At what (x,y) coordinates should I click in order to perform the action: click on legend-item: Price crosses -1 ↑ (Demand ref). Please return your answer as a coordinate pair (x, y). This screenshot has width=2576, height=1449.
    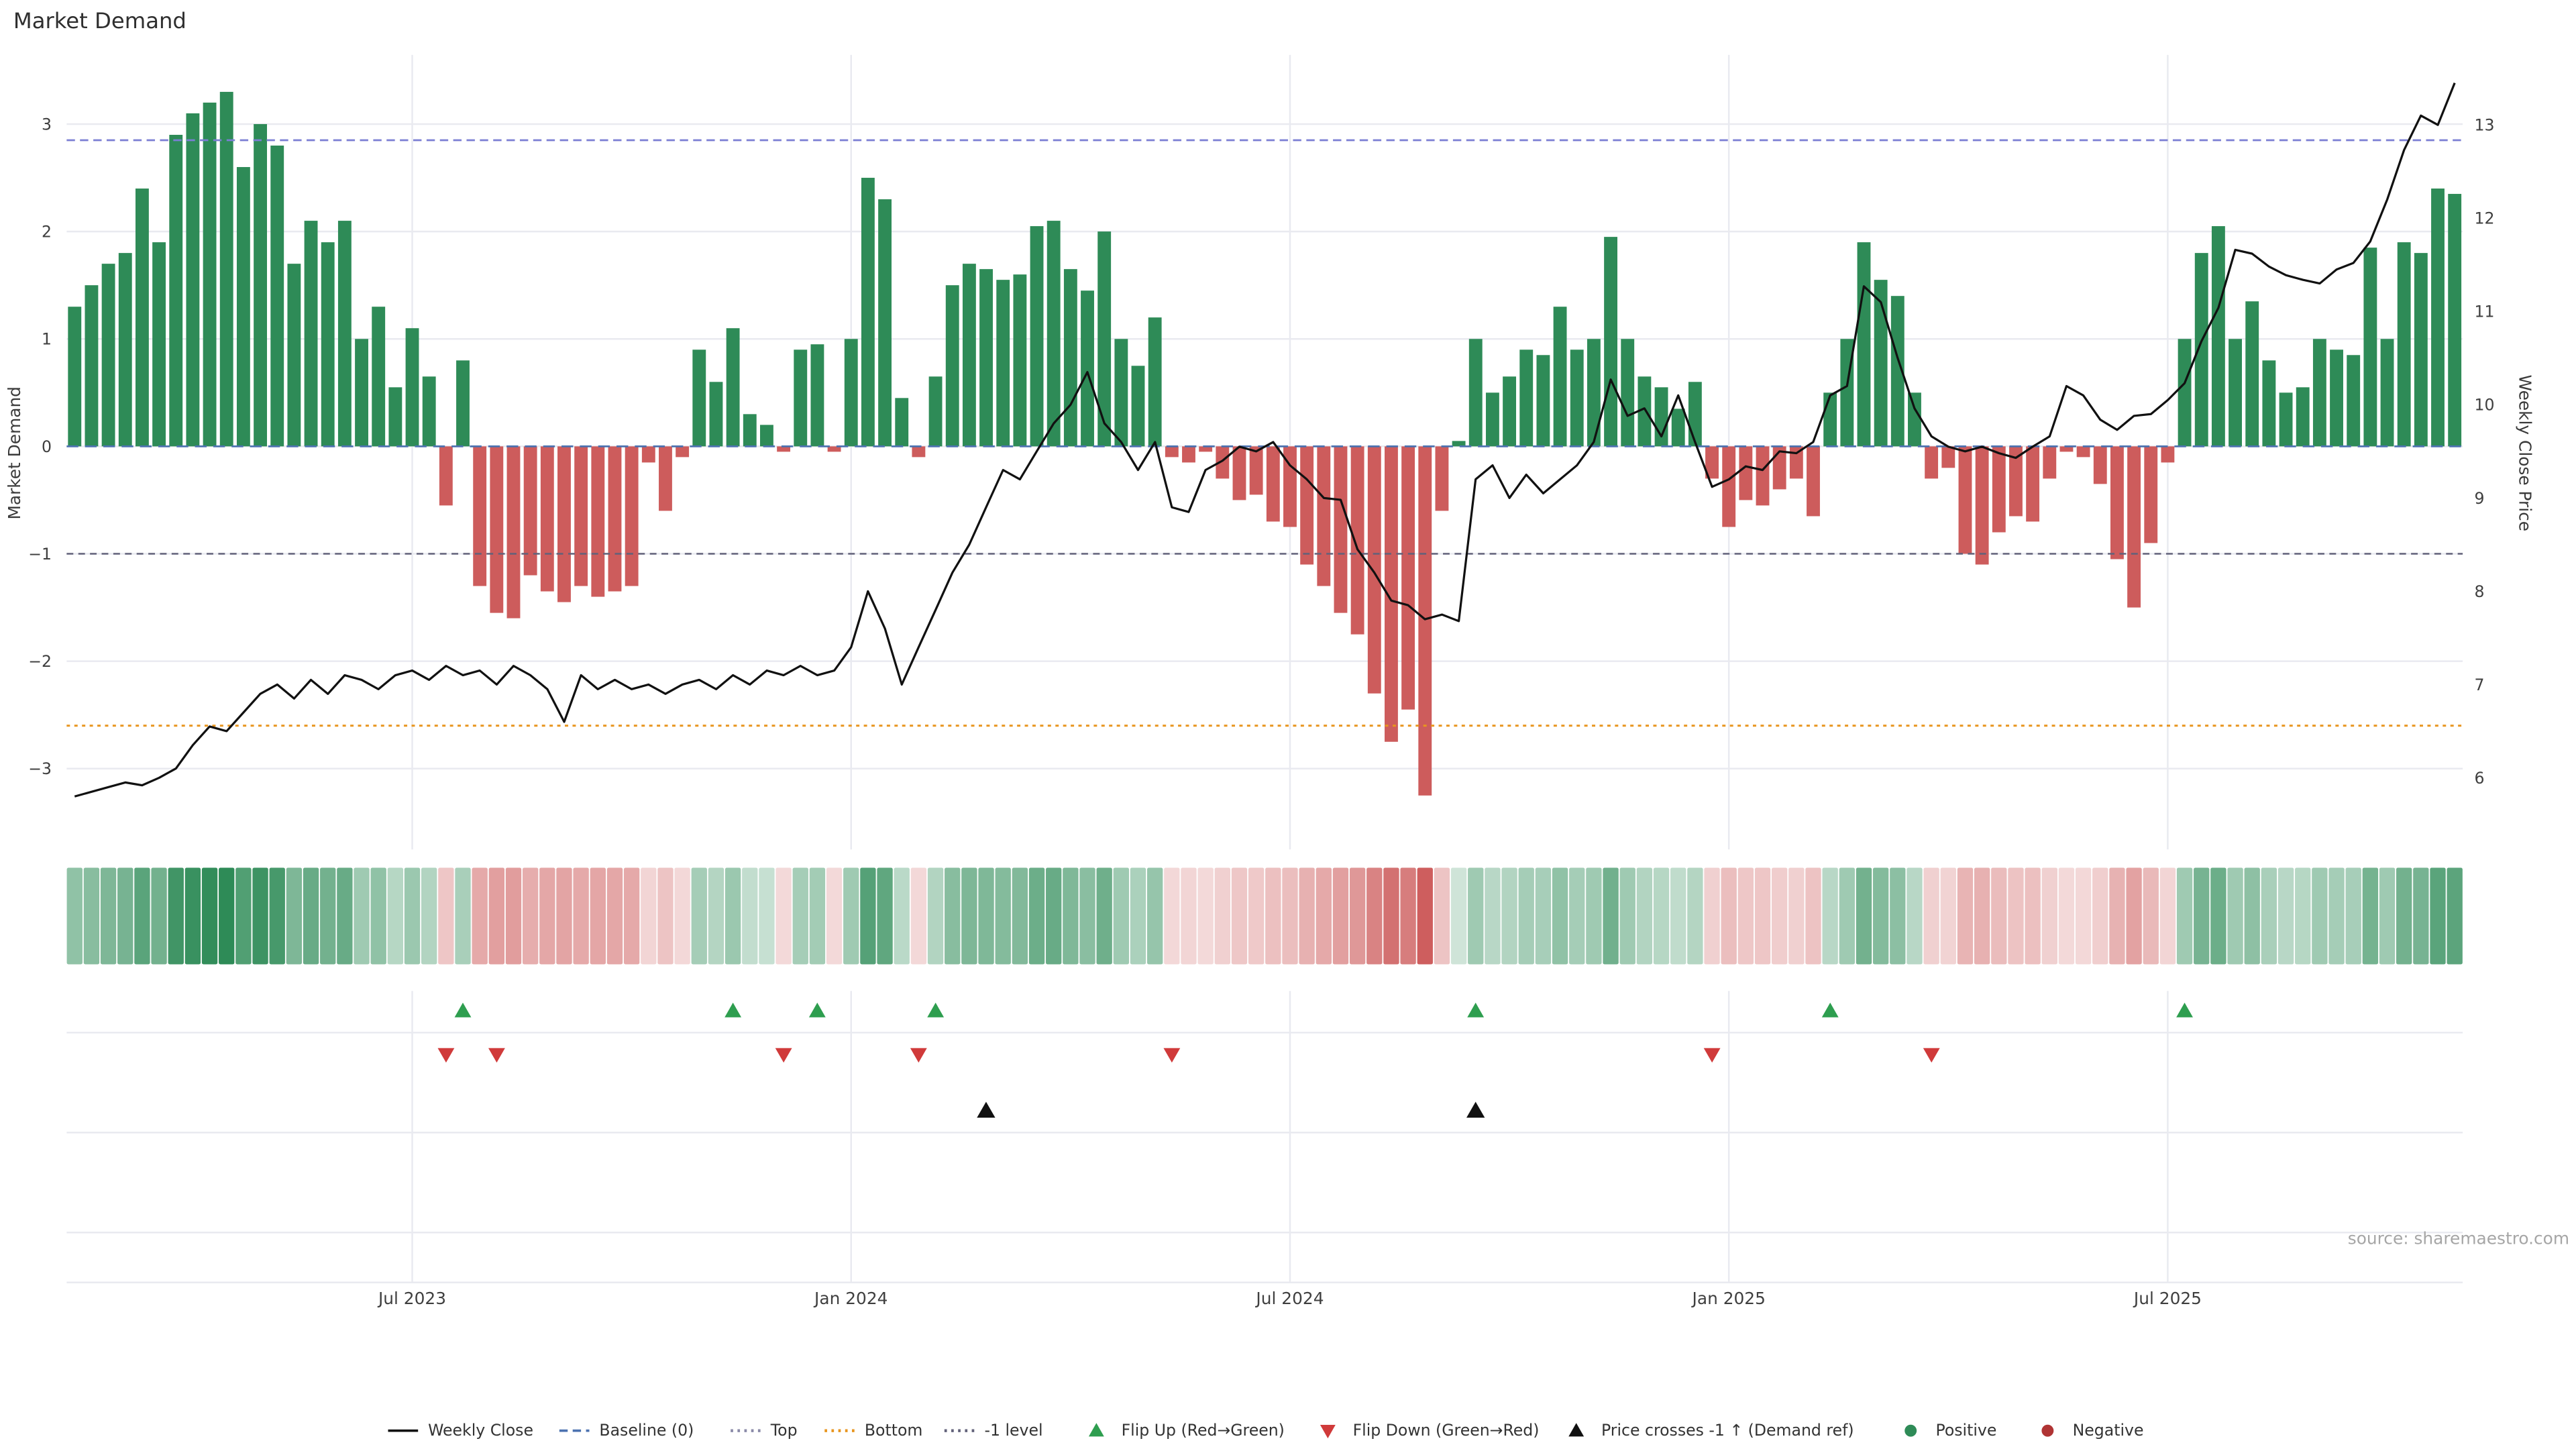
    Looking at the image, I should click on (1711, 1430).